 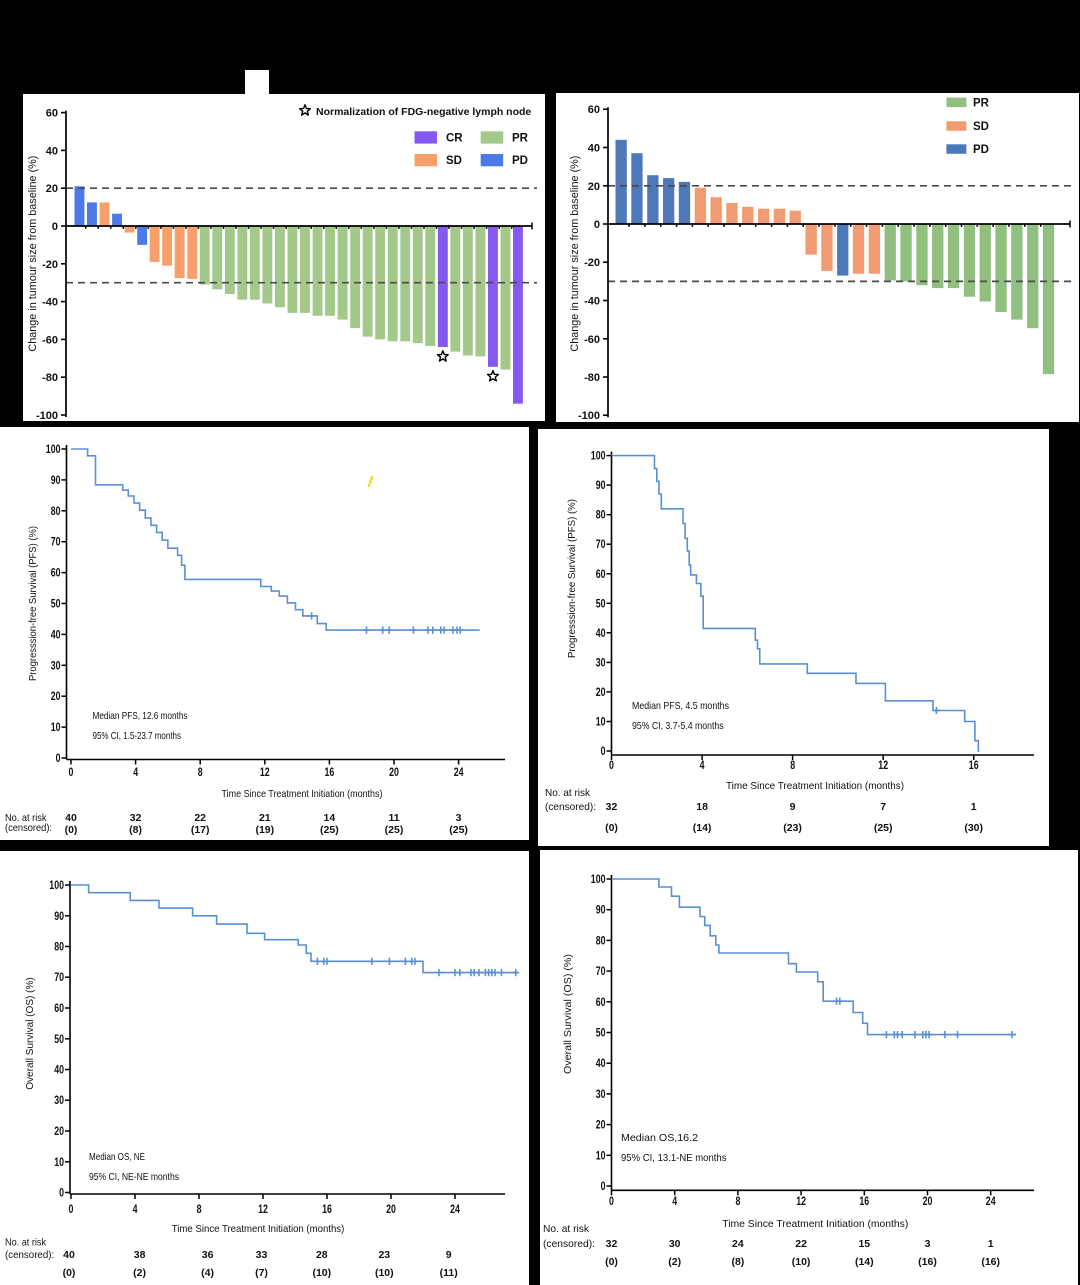 What do you see at coordinates (137, 736) in the screenshot?
I see `svg-text: 95% CI, 1.5-23.7 months` at bounding box center [137, 736].